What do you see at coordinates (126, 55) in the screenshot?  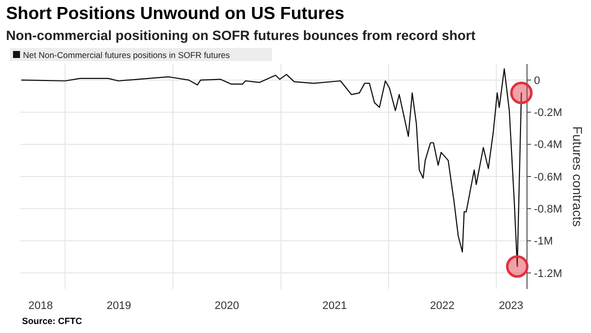 I see `legend-label: Net Non-Commercial futures positions in SOFR futures` at bounding box center [126, 55].